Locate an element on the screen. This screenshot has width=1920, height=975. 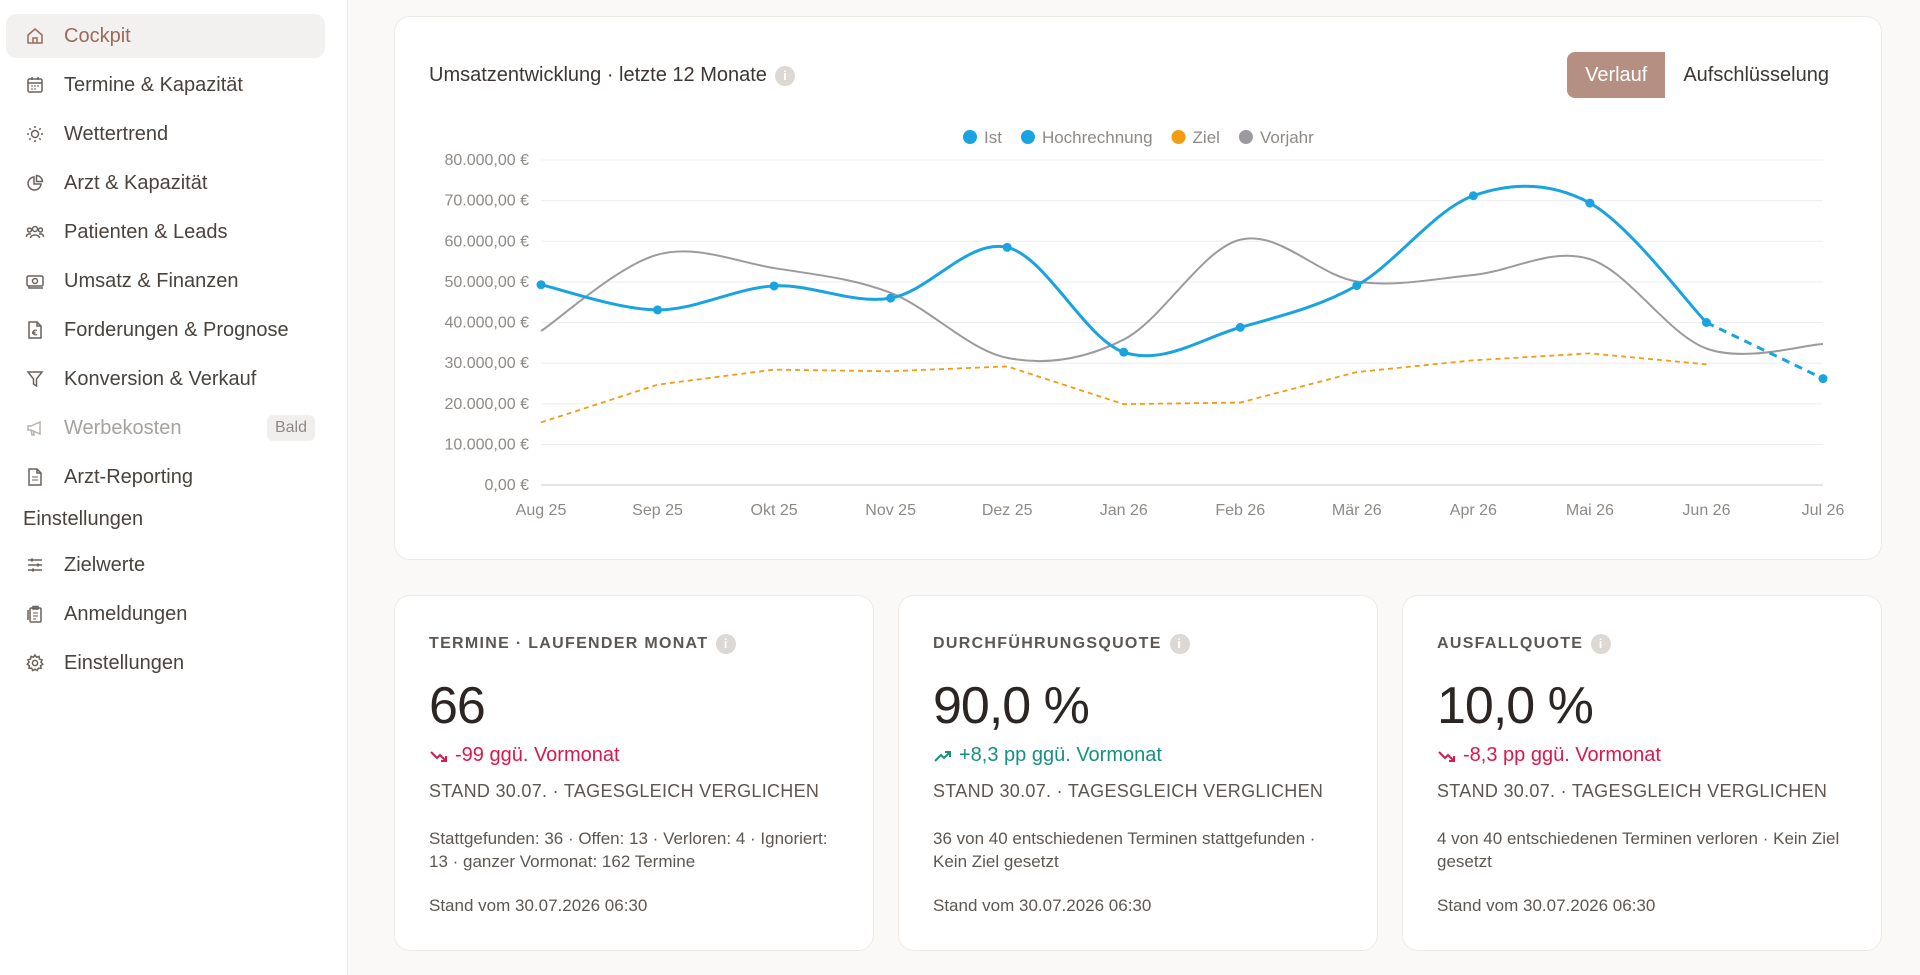
megaphone-icon is located at coordinates (34, 428).